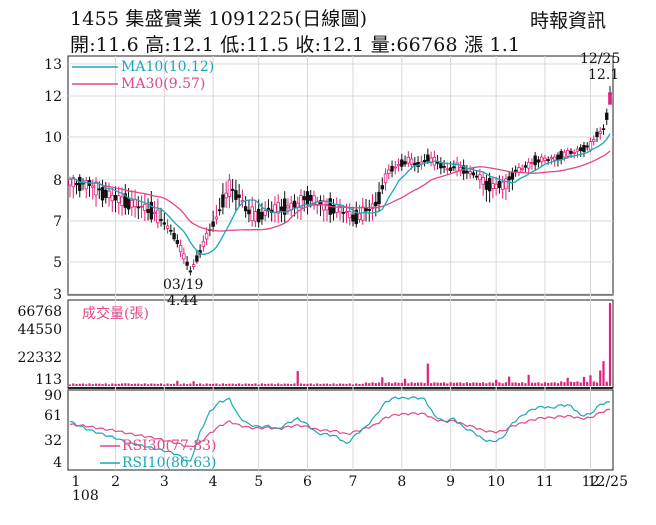 The height and width of the screenshot is (525, 656). I want to click on ma30-legend: MA30(9.57), so click(163, 84).